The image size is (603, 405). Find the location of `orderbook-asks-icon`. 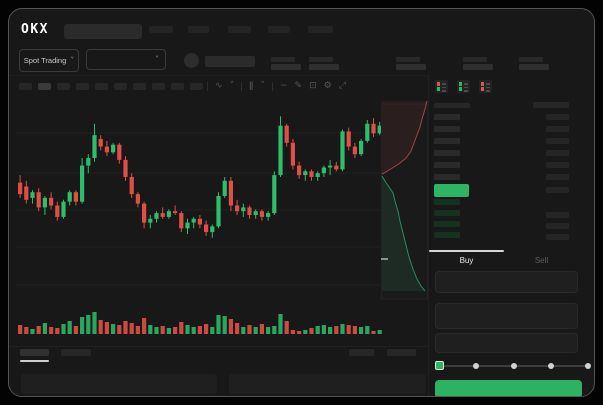

orderbook-asks-icon is located at coordinates (485, 86).